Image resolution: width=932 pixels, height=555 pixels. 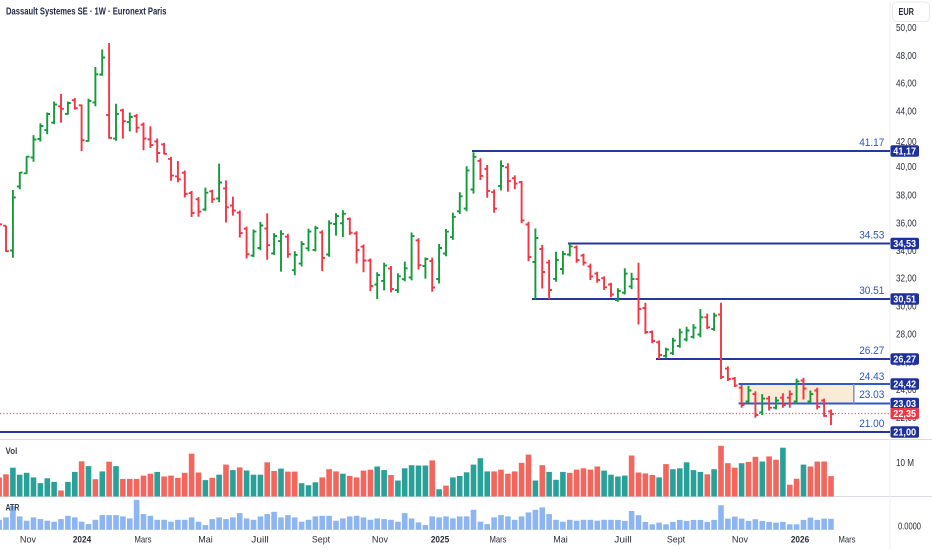 What do you see at coordinates (906, 28) in the screenshot?
I see `svg-text: 50,00` at bounding box center [906, 28].